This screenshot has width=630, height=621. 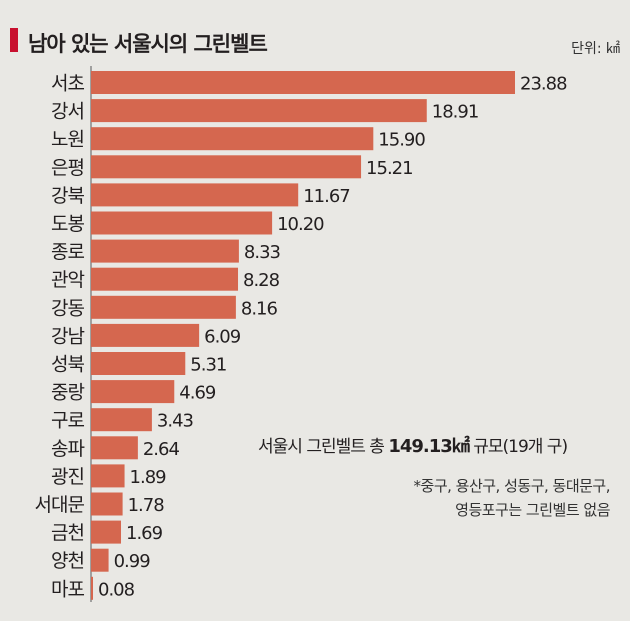 I want to click on value-label: 0.08, so click(x=116, y=589).